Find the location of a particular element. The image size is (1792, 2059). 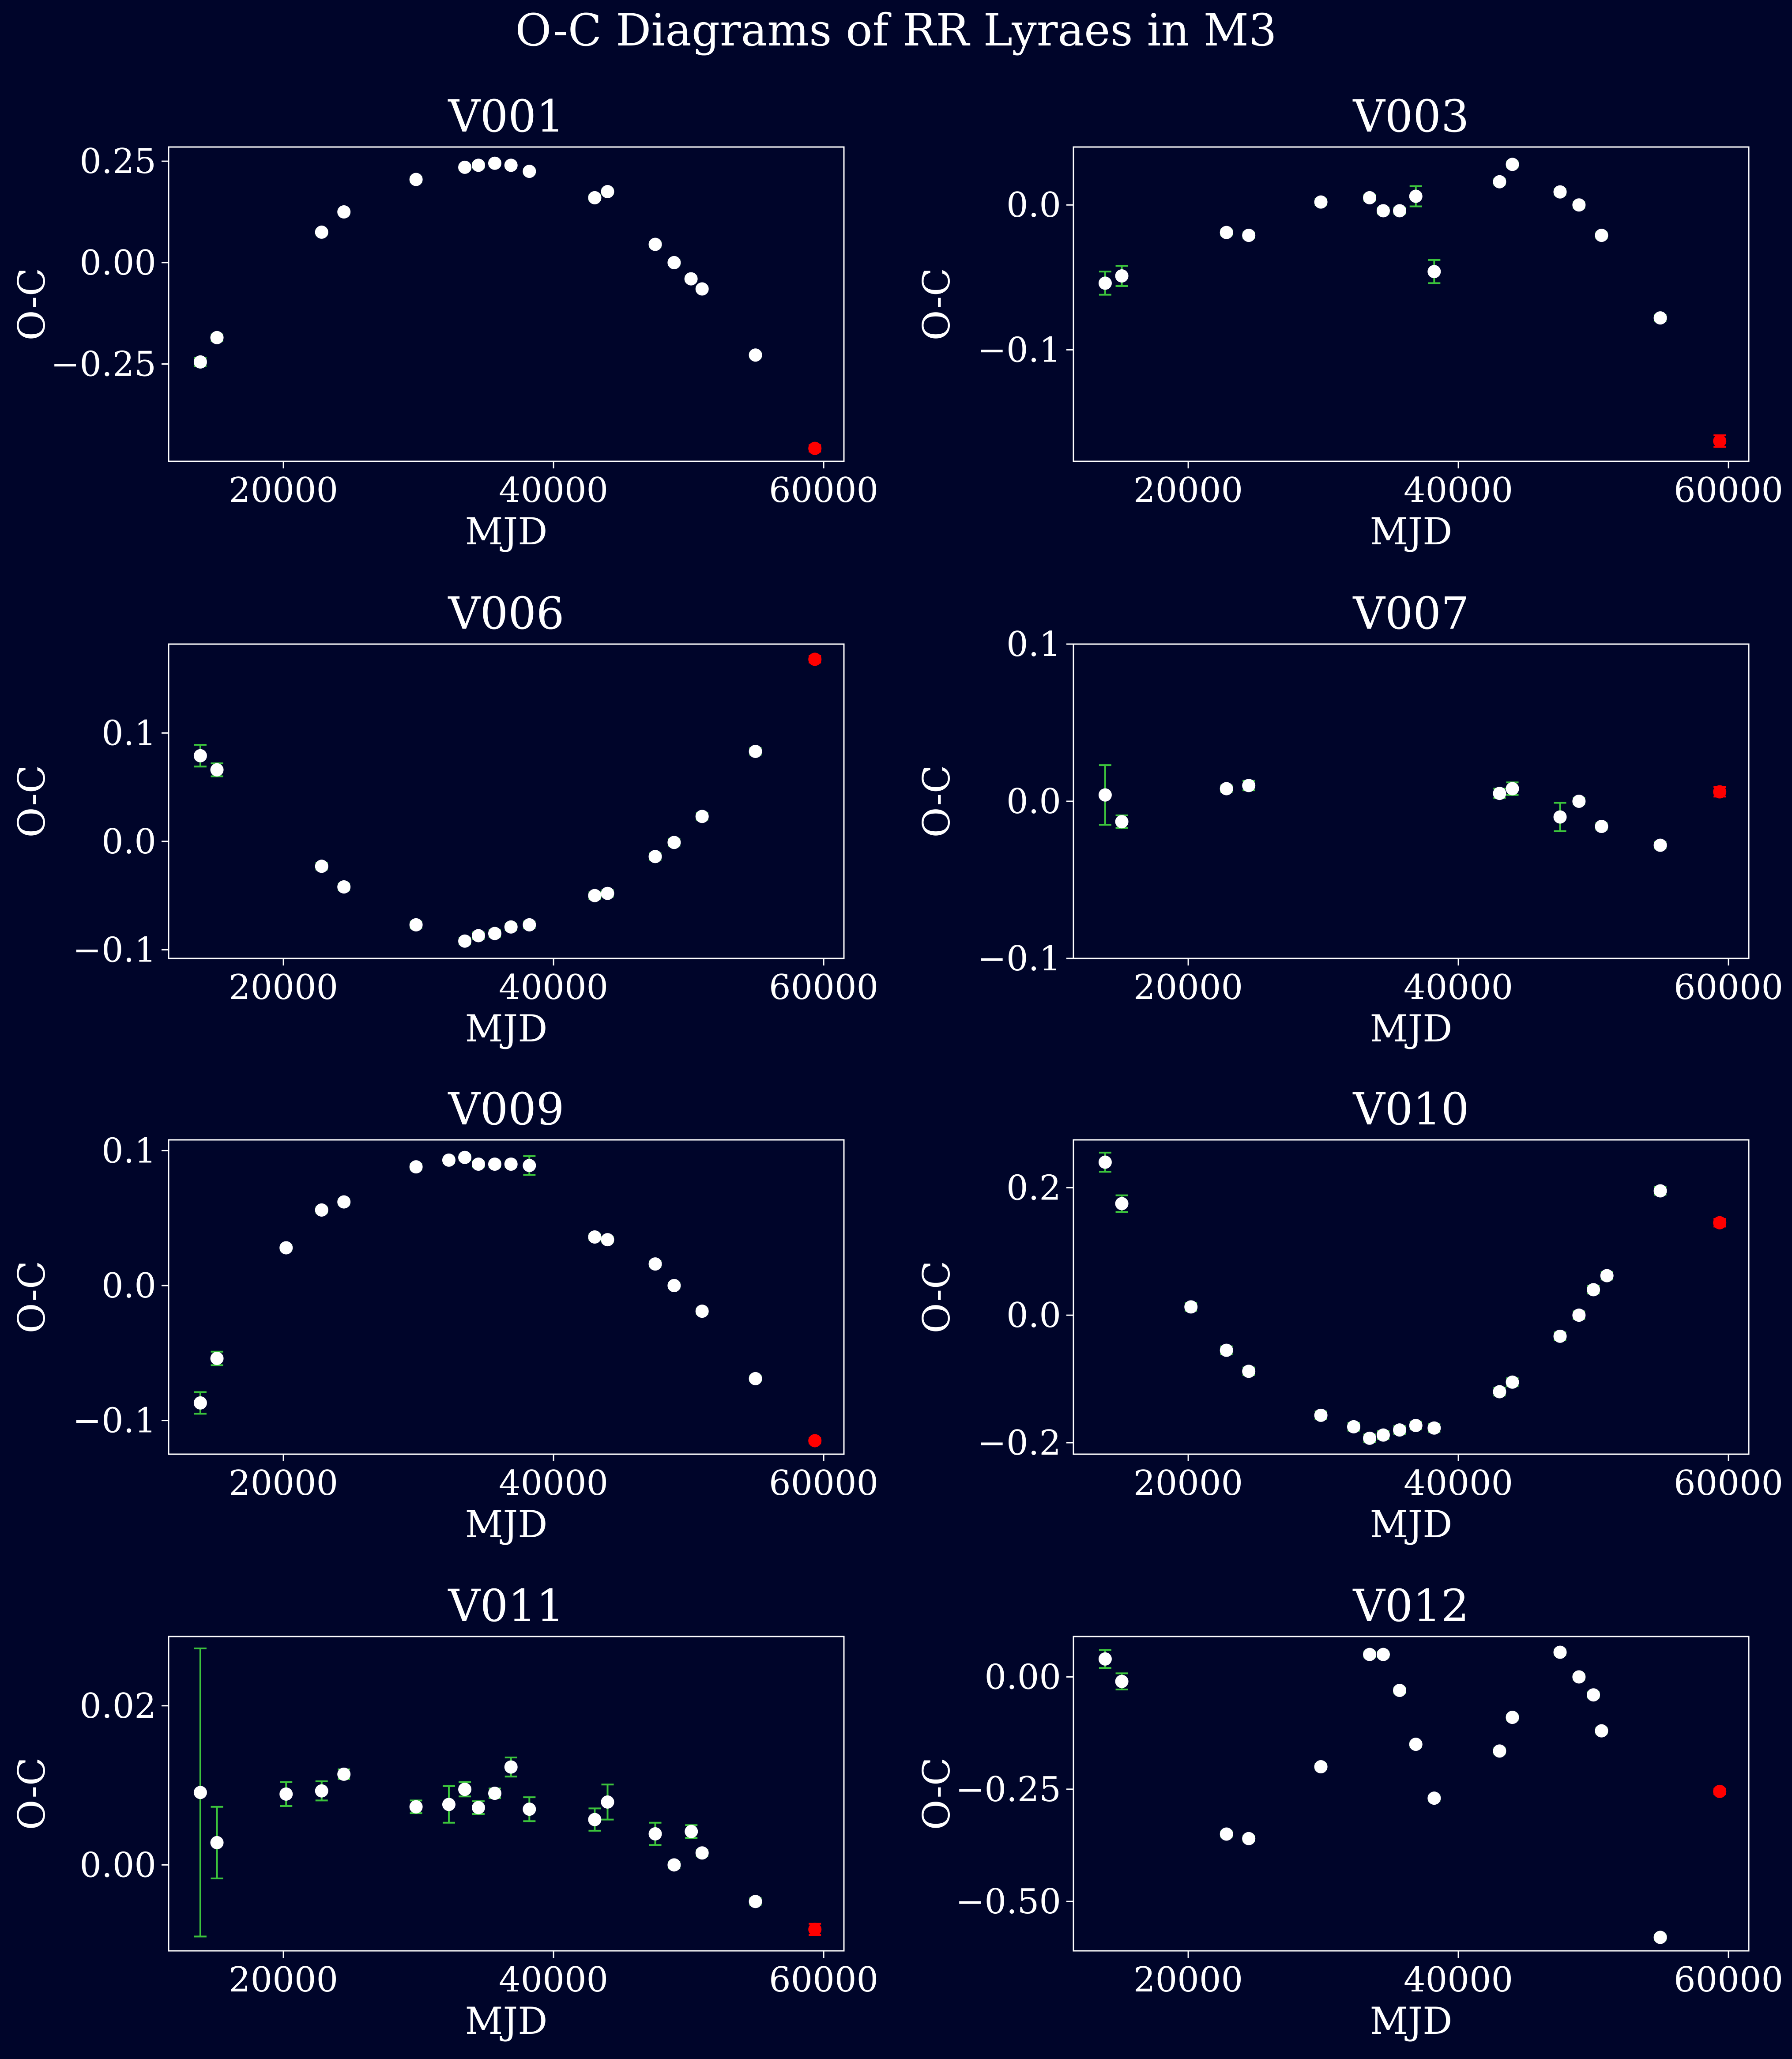

y-tick-label: −0.1 is located at coordinates (114, 950).